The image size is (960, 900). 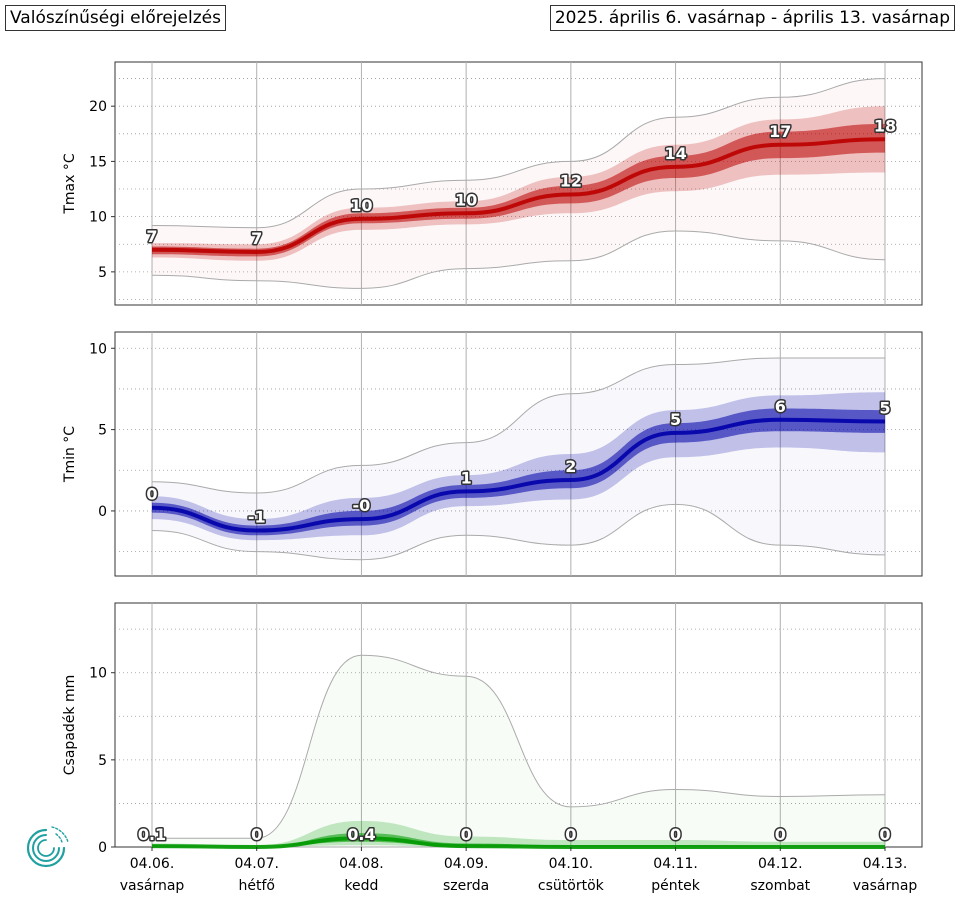 I want to click on x-tick-weekday: szombat, so click(x=780, y=886).